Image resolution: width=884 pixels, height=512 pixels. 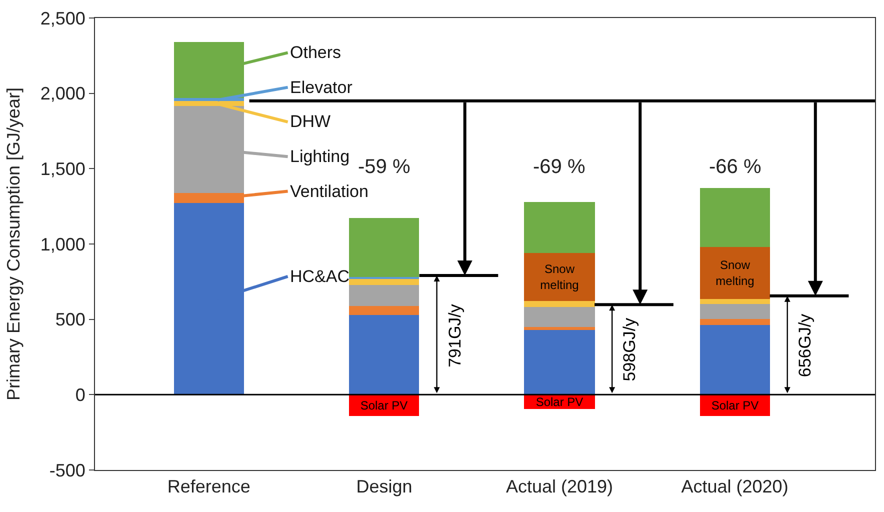 What do you see at coordinates (629, 349) in the screenshot?
I see `ref-line-label: 598GJ/y` at bounding box center [629, 349].